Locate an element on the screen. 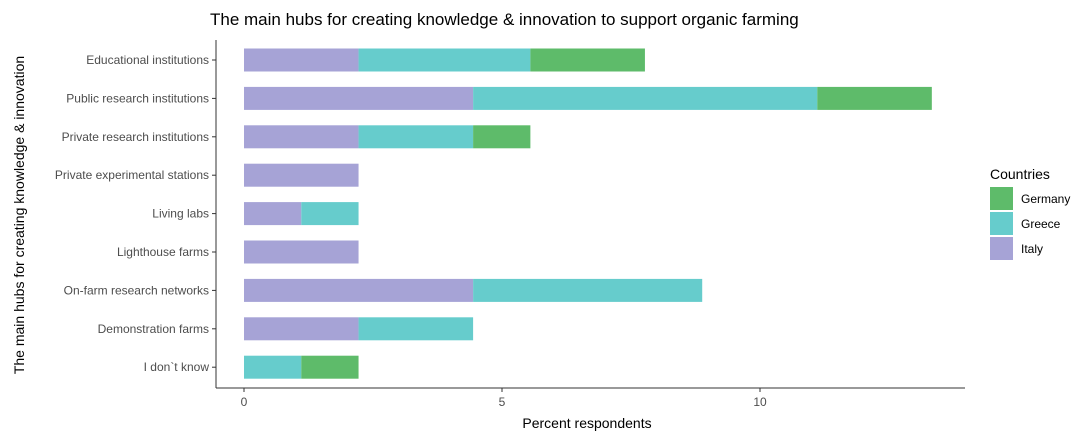  legend-key-italy is located at coordinates (1001, 248).